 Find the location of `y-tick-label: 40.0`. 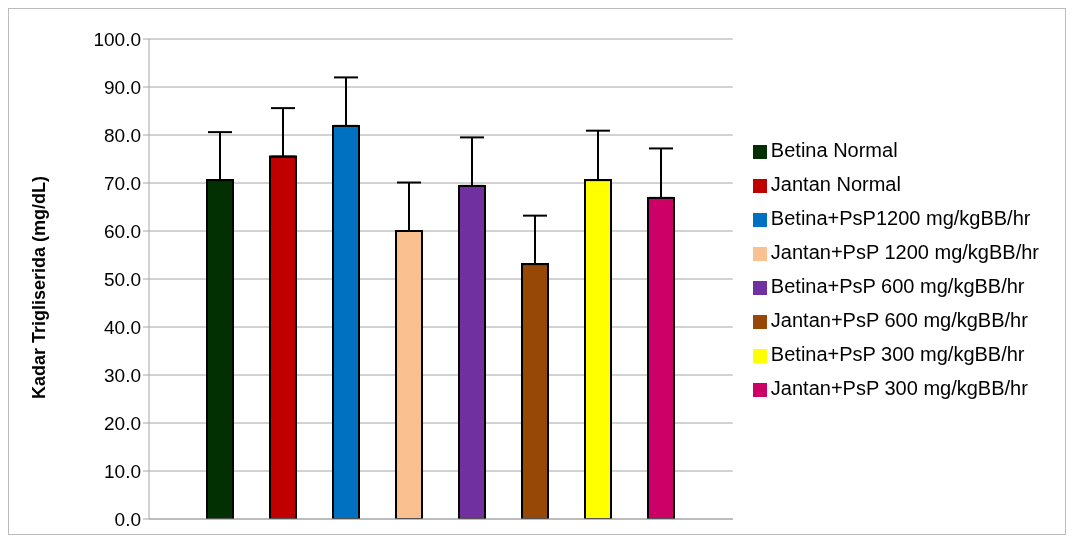

y-tick-label: 40.0 is located at coordinates (122, 327).